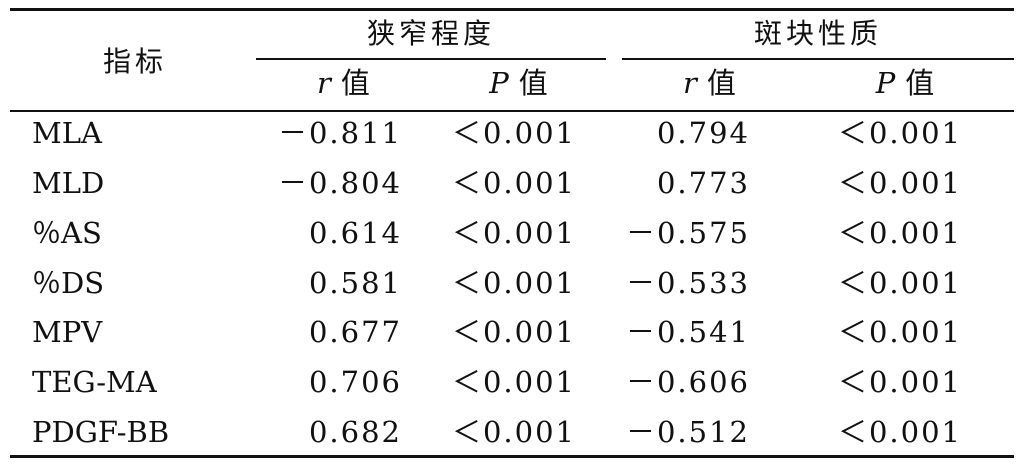  What do you see at coordinates (818, 59) in the screenshot?
I see `group-rule-plaque` at bounding box center [818, 59].